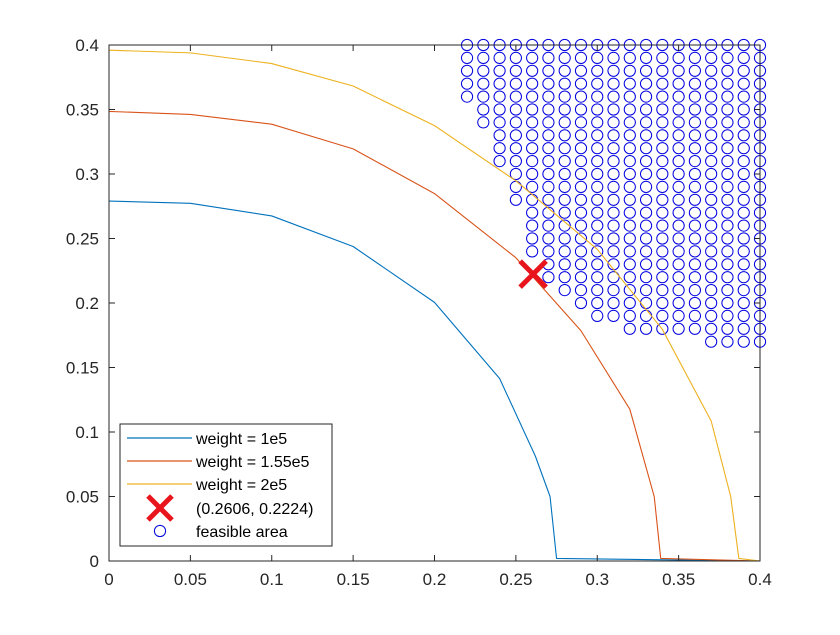 This screenshot has height=635, width=840. Describe the element at coordinates (242, 532) in the screenshot. I see `legend-label: feasible area` at that location.